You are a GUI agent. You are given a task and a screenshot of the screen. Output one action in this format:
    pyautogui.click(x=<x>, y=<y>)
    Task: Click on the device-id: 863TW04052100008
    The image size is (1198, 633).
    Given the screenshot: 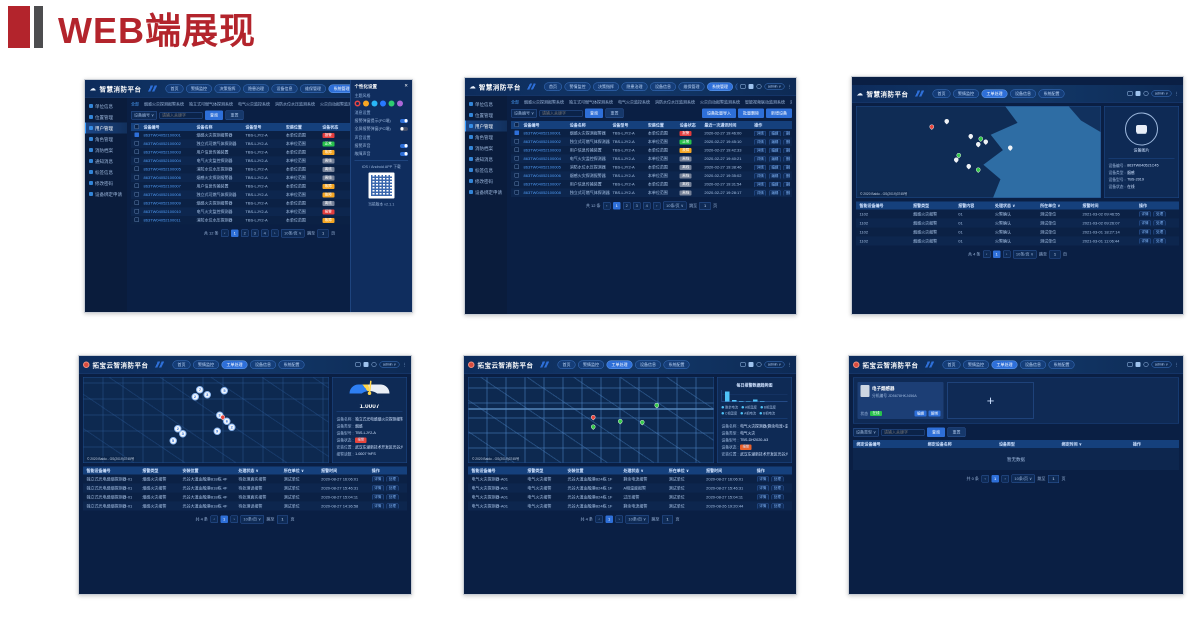 What is the action you would take?
    pyautogui.click(x=542, y=193)
    